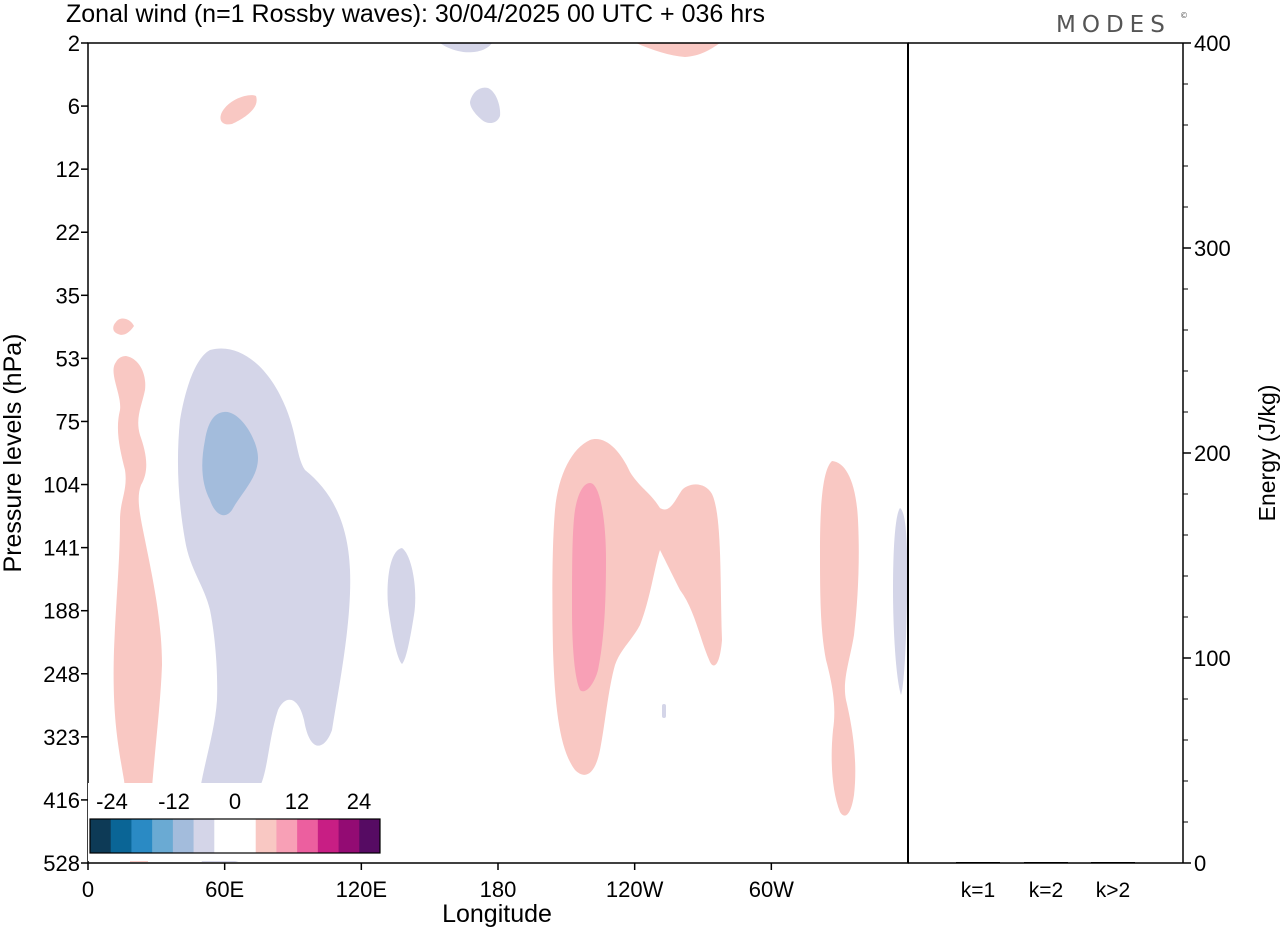 This screenshot has height=930, width=1280. Describe the element at coordinates (635, 889) in the screenshot. I see `x-tick-label: 120W` at that location.